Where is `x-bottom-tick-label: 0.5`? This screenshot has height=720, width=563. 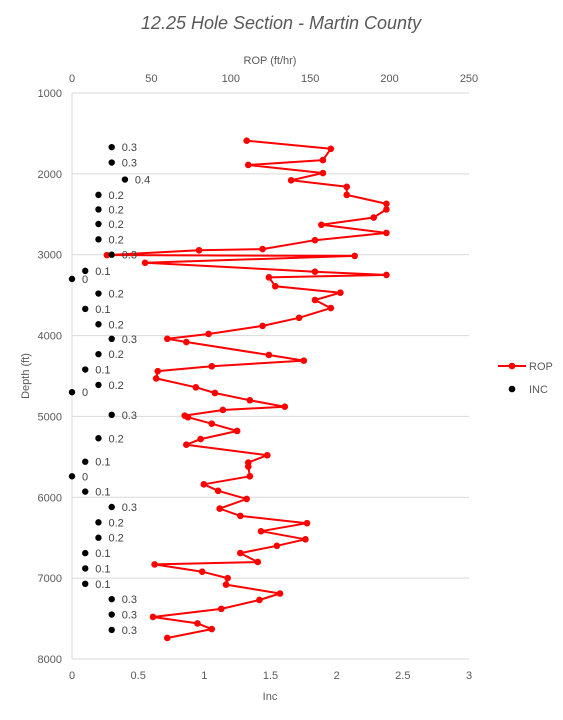
x-bottom-tick-label: 0.5 is located at coordinates (138, 676).